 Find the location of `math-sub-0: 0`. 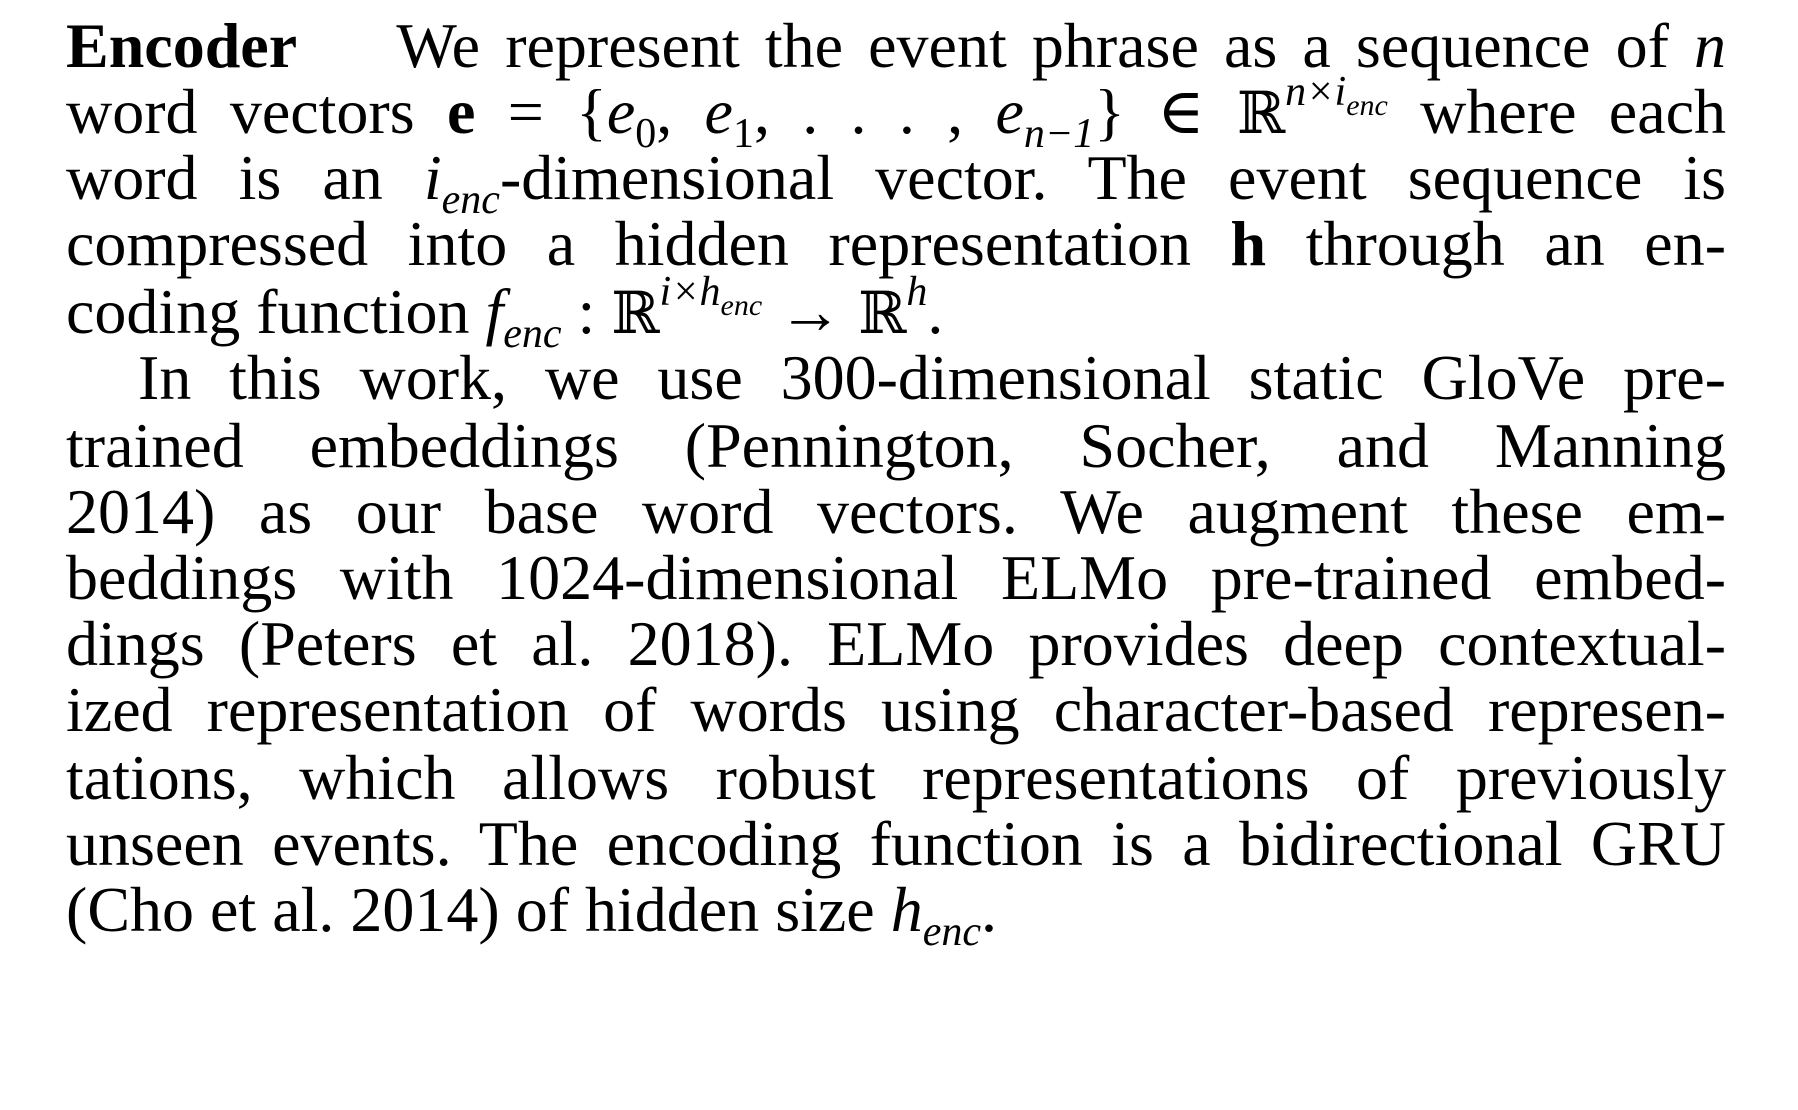

math-sub-0: 0 is located at coordinates (646, 134).